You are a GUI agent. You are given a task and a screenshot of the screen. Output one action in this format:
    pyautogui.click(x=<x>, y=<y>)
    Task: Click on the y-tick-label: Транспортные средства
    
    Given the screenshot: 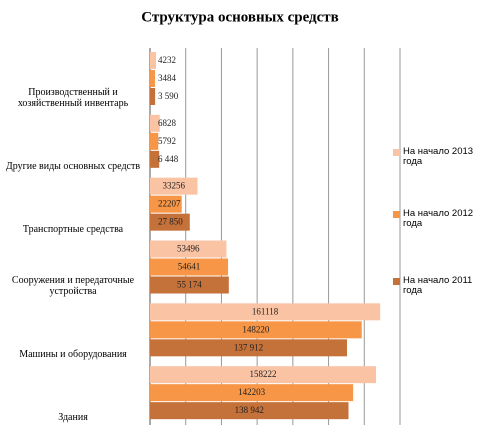 What is the action you would take?
    pyautogui.click(x=73, y=229)
    